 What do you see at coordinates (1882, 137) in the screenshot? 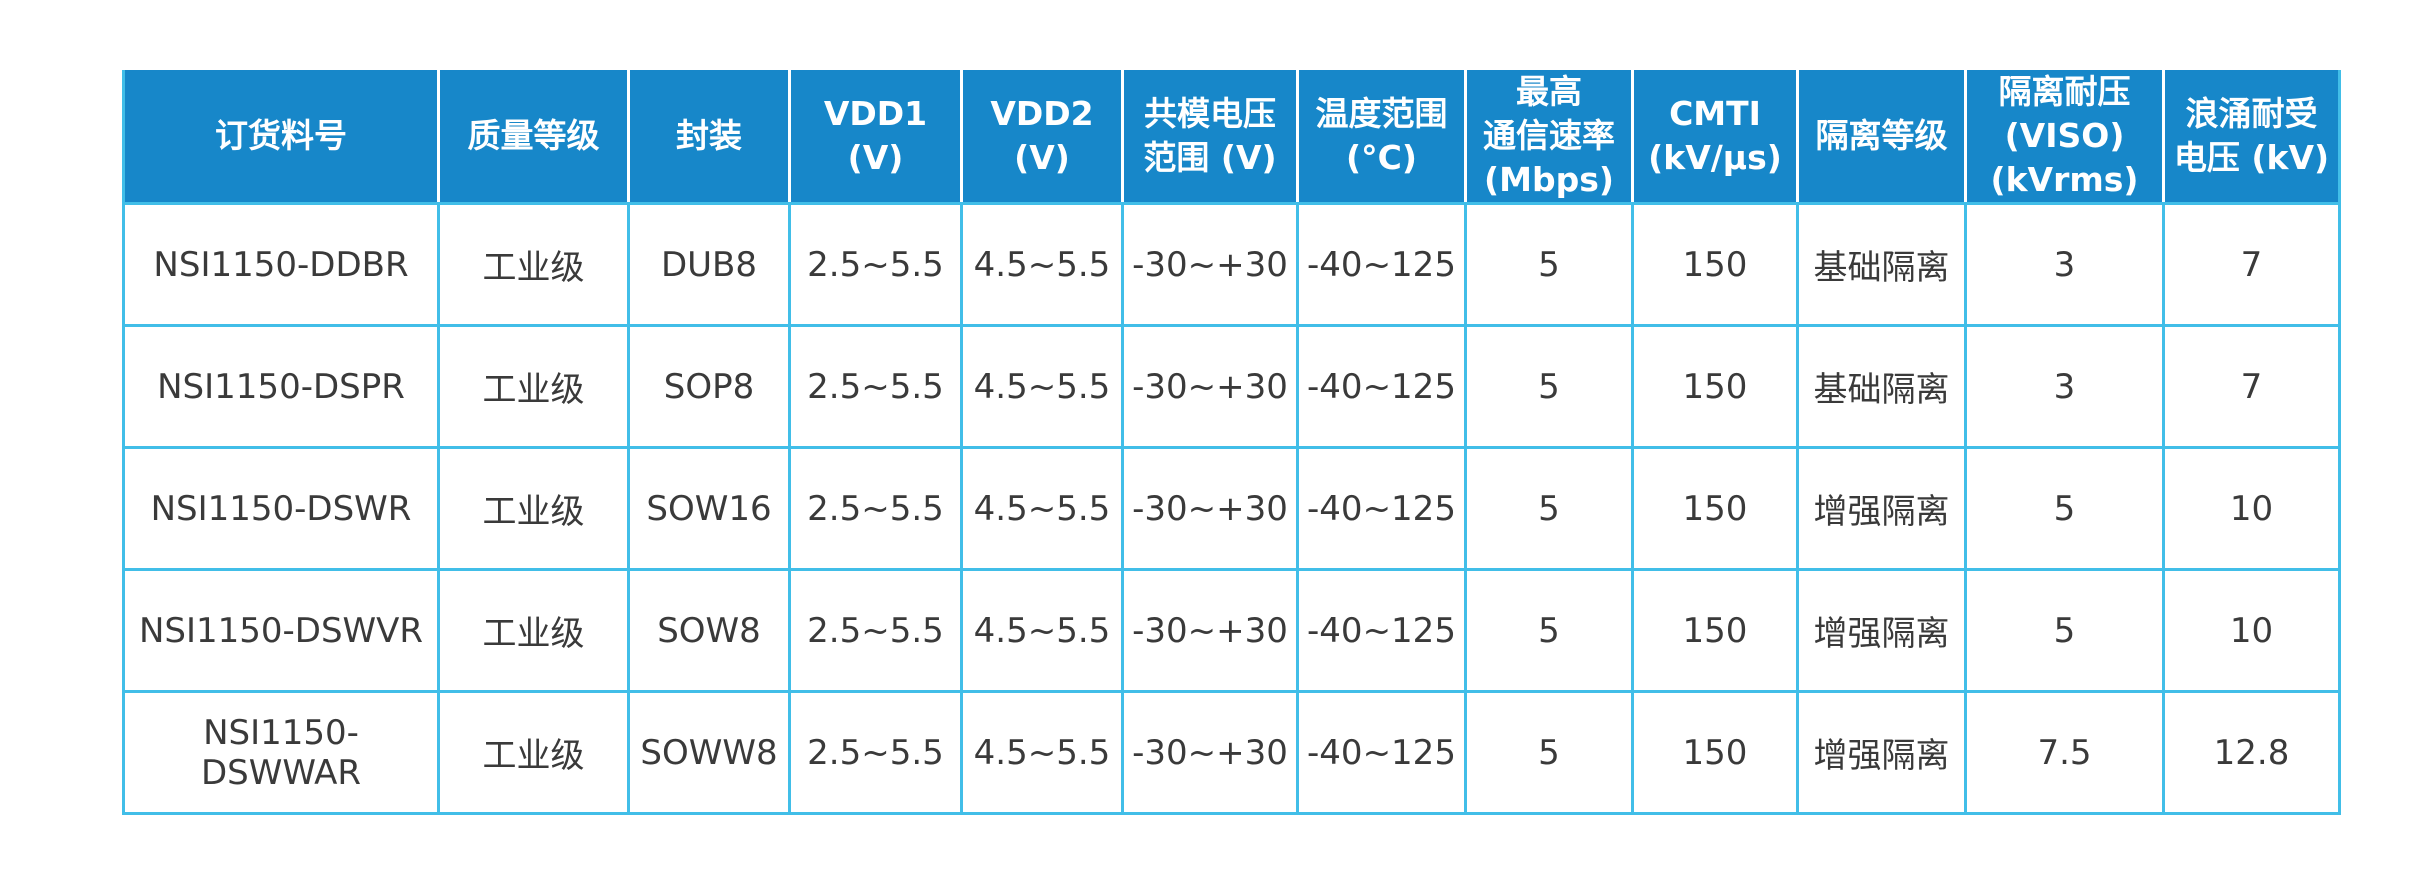
I see `column-header-isolation-grade: 隔离等级` at bounding box center [1882, 137].